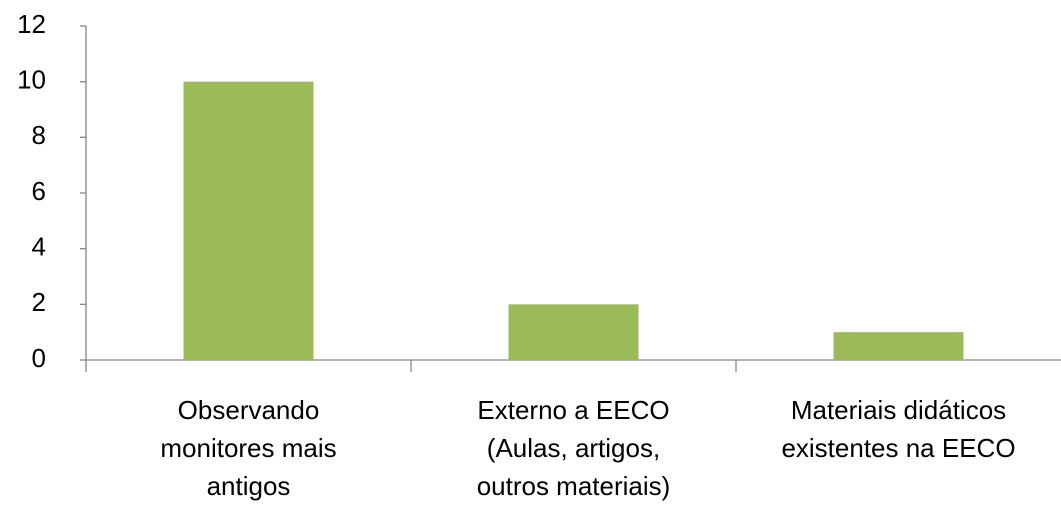 The image size is (1061, 515). I want to click on y-tick-label: 6, so click(39, 191).